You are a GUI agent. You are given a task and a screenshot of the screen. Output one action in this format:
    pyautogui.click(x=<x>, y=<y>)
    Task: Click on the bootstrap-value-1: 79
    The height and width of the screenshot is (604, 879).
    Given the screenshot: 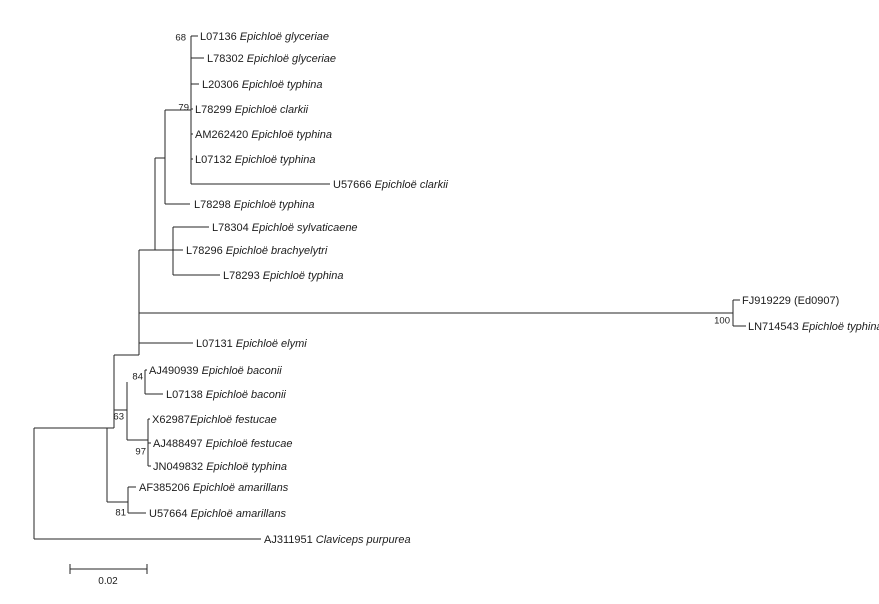 What is the action you would take?
    pyautogui.click(x=183, y=108)
    